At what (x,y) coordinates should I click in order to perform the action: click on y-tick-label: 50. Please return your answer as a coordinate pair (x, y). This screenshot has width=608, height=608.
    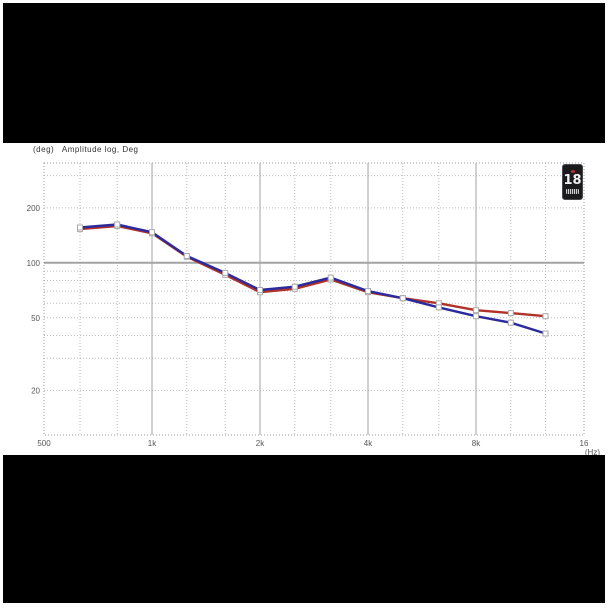
    Looking at the image, I should click on (35, 318).